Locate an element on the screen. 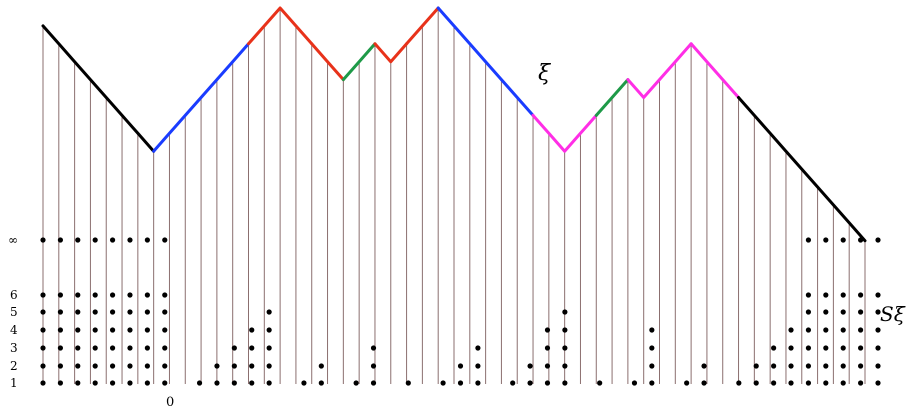 The height and width of the screenshot is (410, 913). level-label-4: 4 is located at coordinates (14, 330).